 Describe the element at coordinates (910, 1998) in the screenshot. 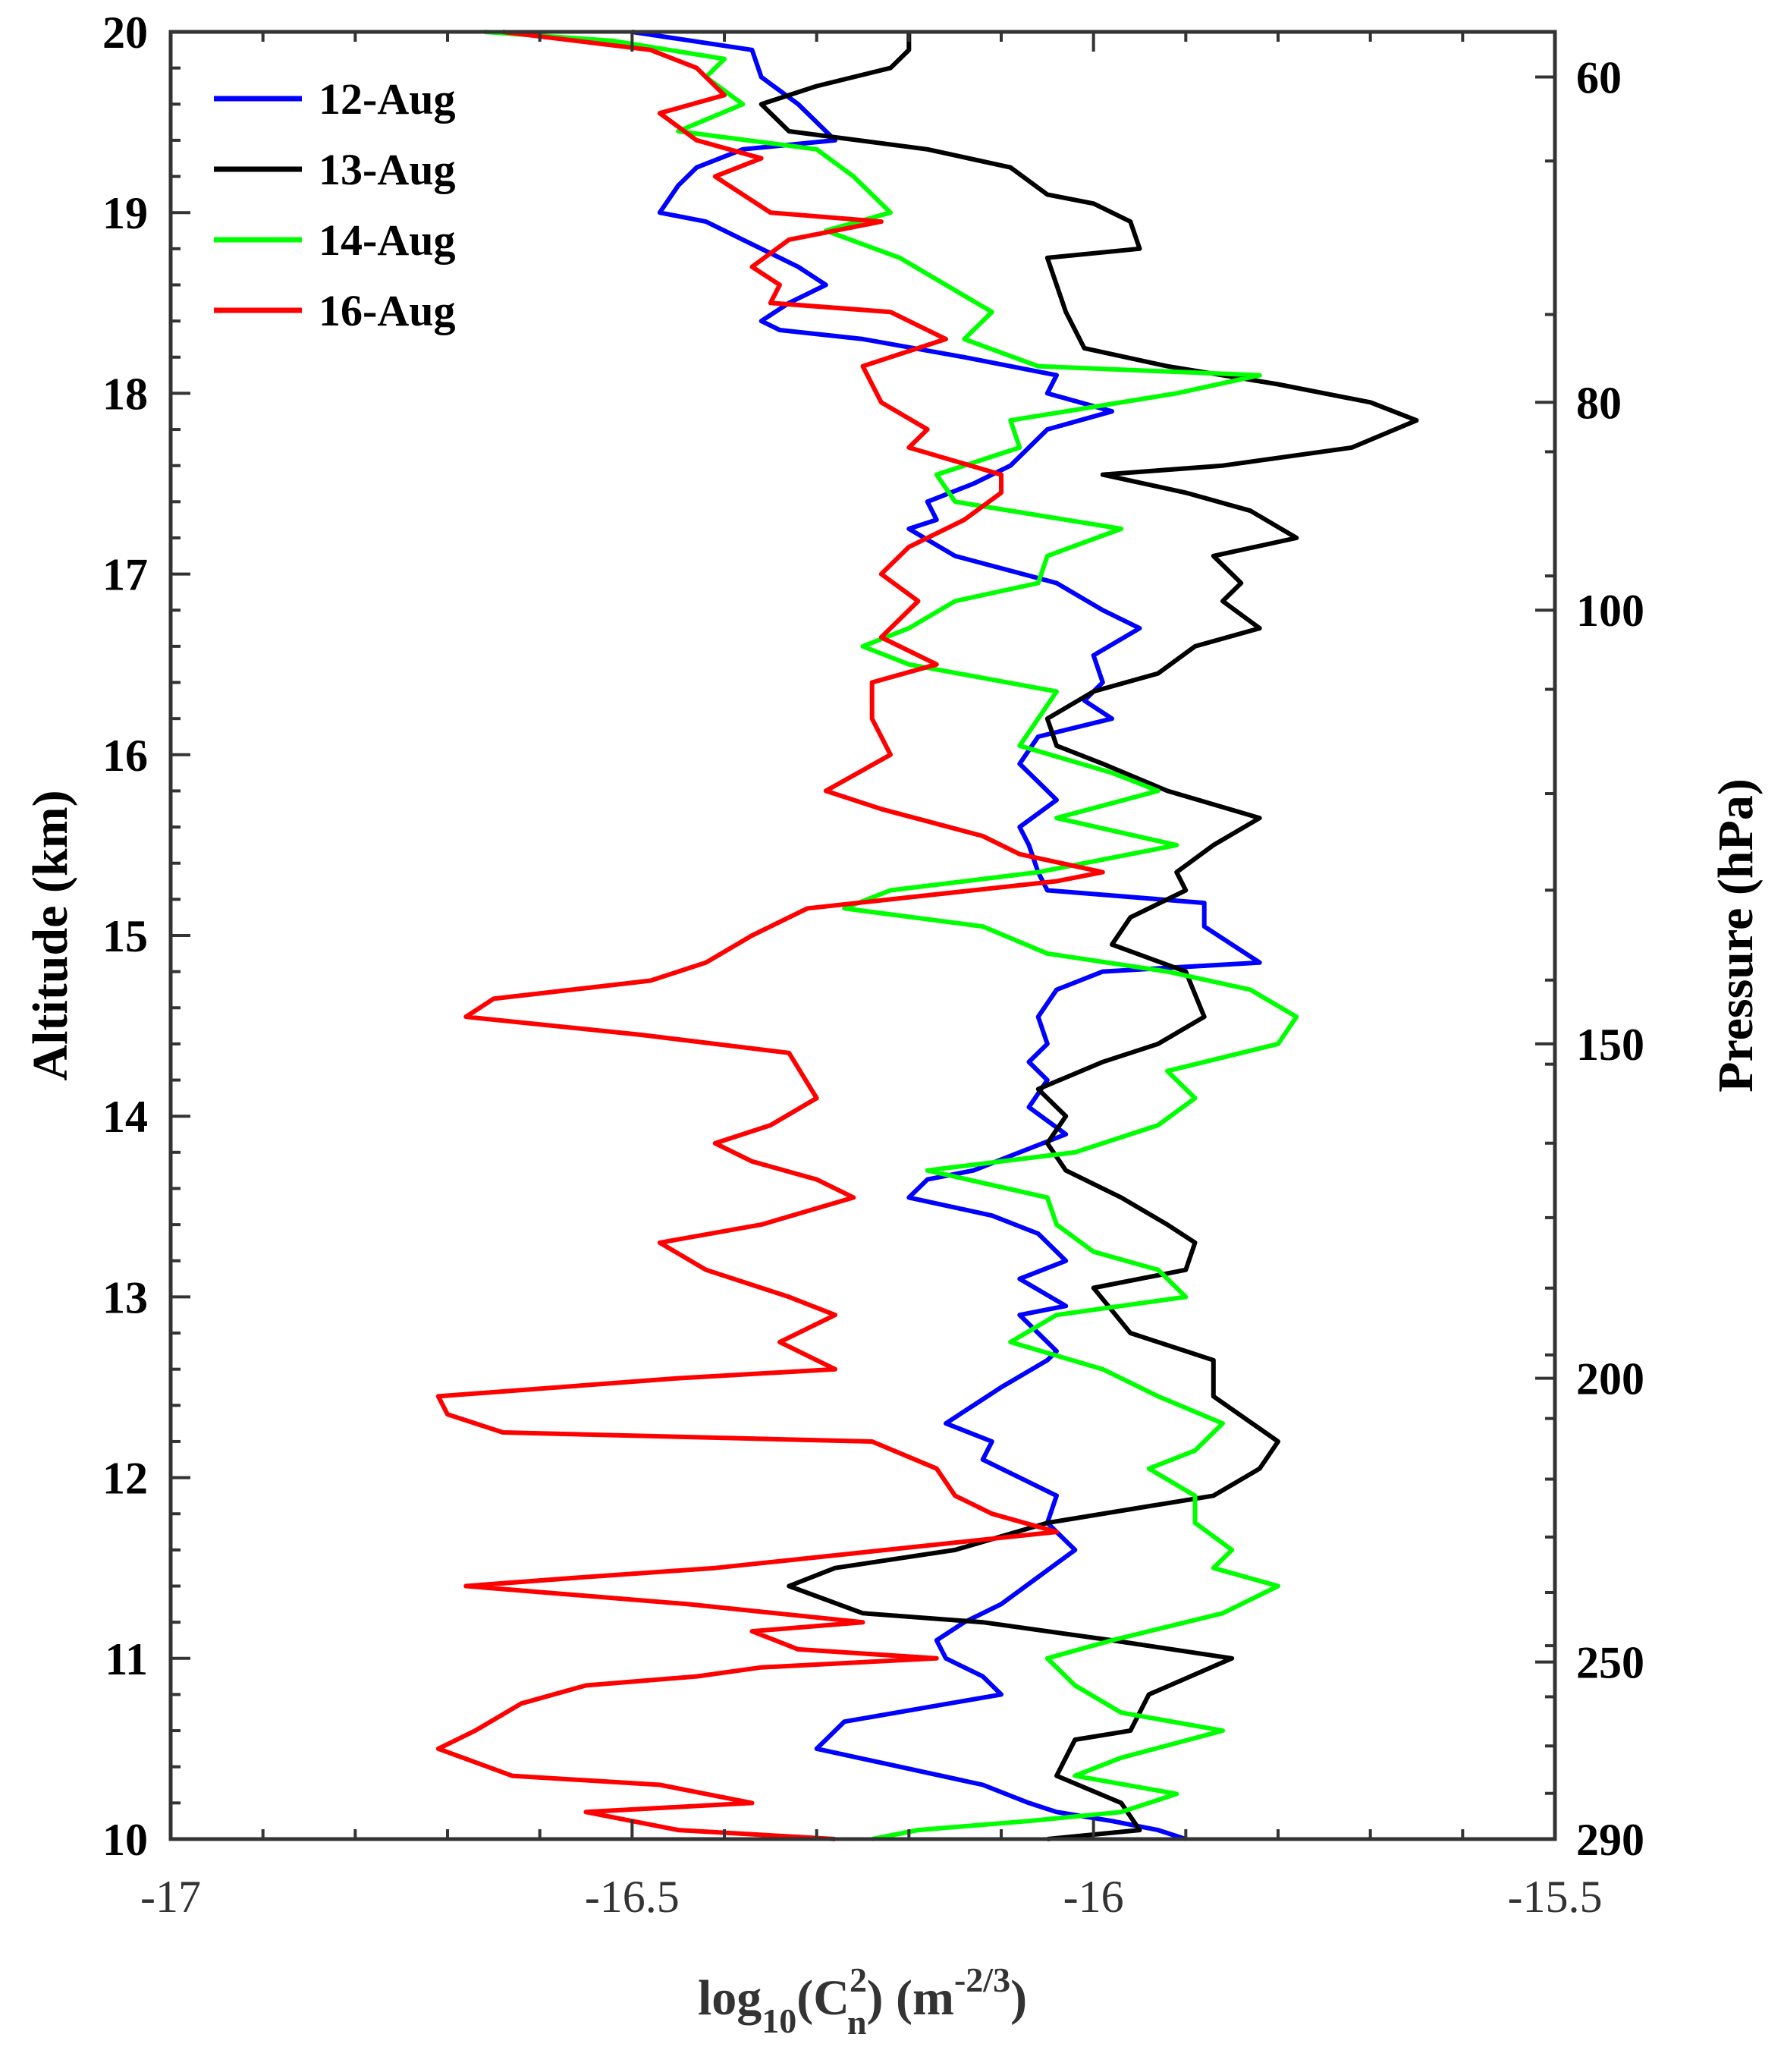

I see `x-title-unit: ) (m` at that location.